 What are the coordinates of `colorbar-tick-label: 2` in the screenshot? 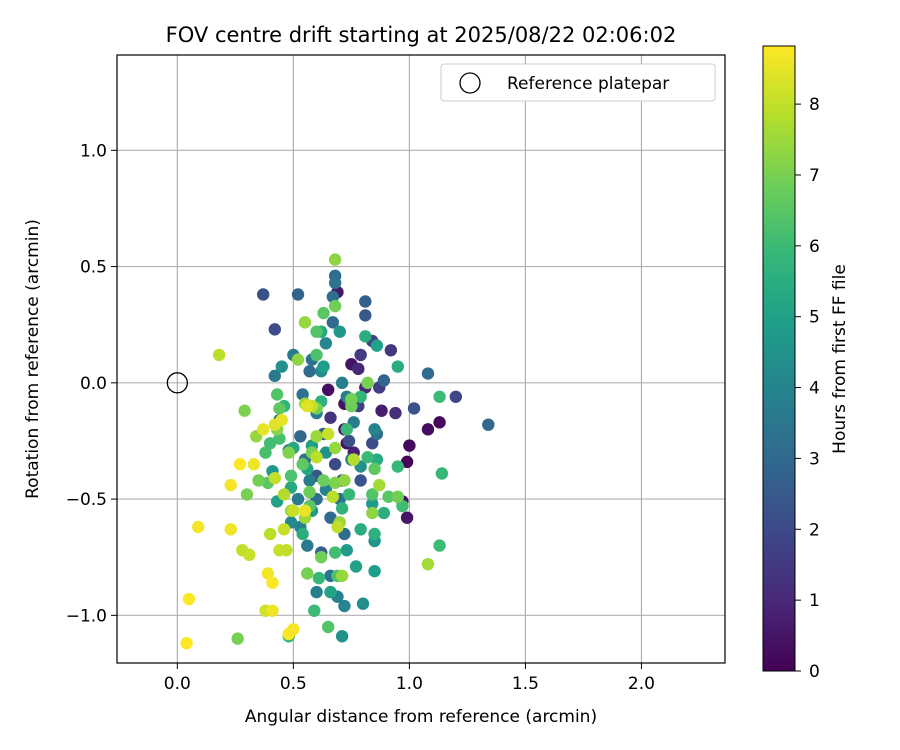 It's located at (814, 530).